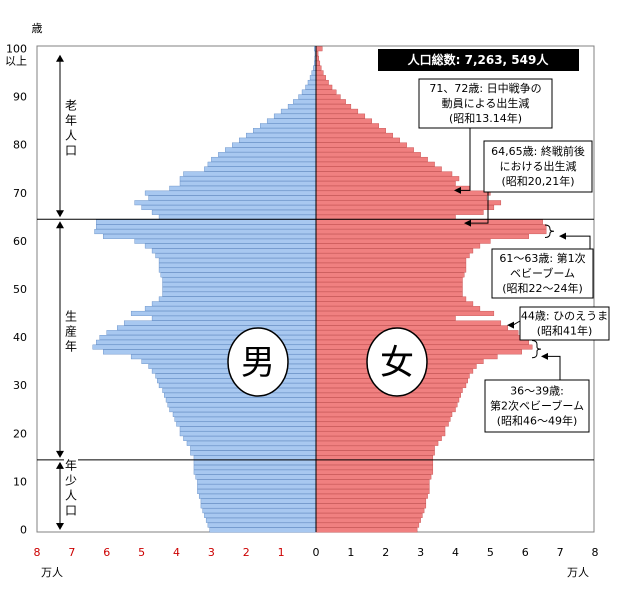  Describe the element at coordinates (542, 258) in the screenshot. I see `annotation-text: 61～63歳: 第1次` at that location.